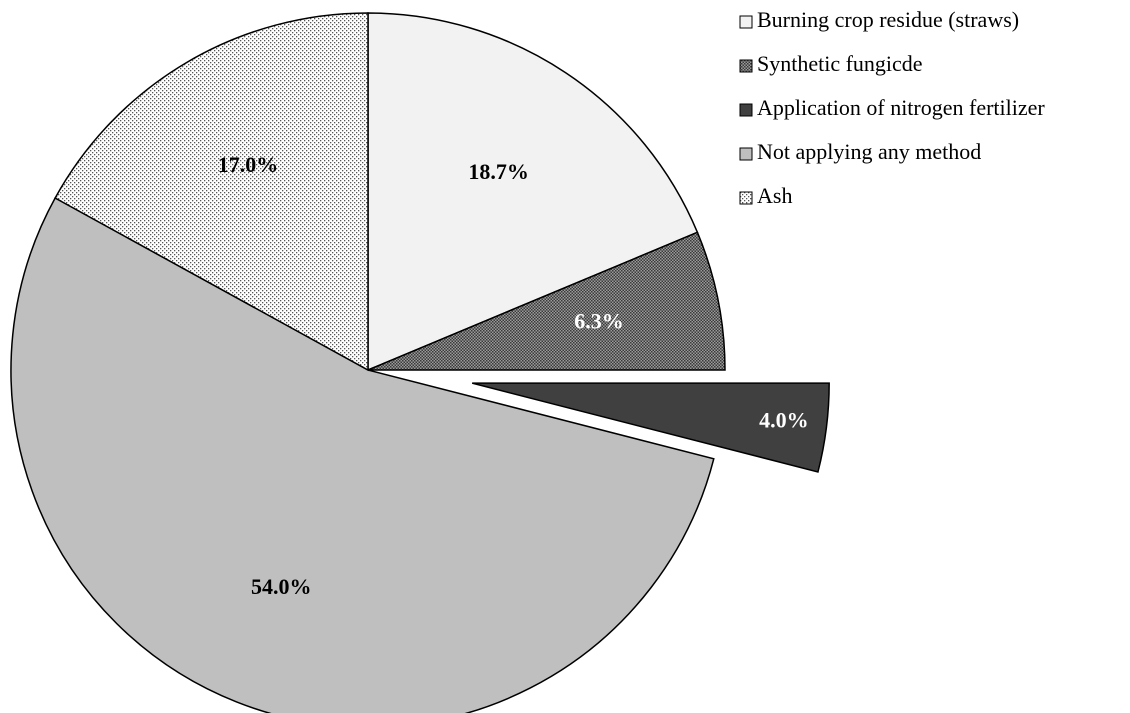 The height and width of the screenshot is (713, 1130). Describe the element at coordinates (599, 321) in the screenshot. I see `slice-label-synthetic-fungicde: 6.3%` at that location.